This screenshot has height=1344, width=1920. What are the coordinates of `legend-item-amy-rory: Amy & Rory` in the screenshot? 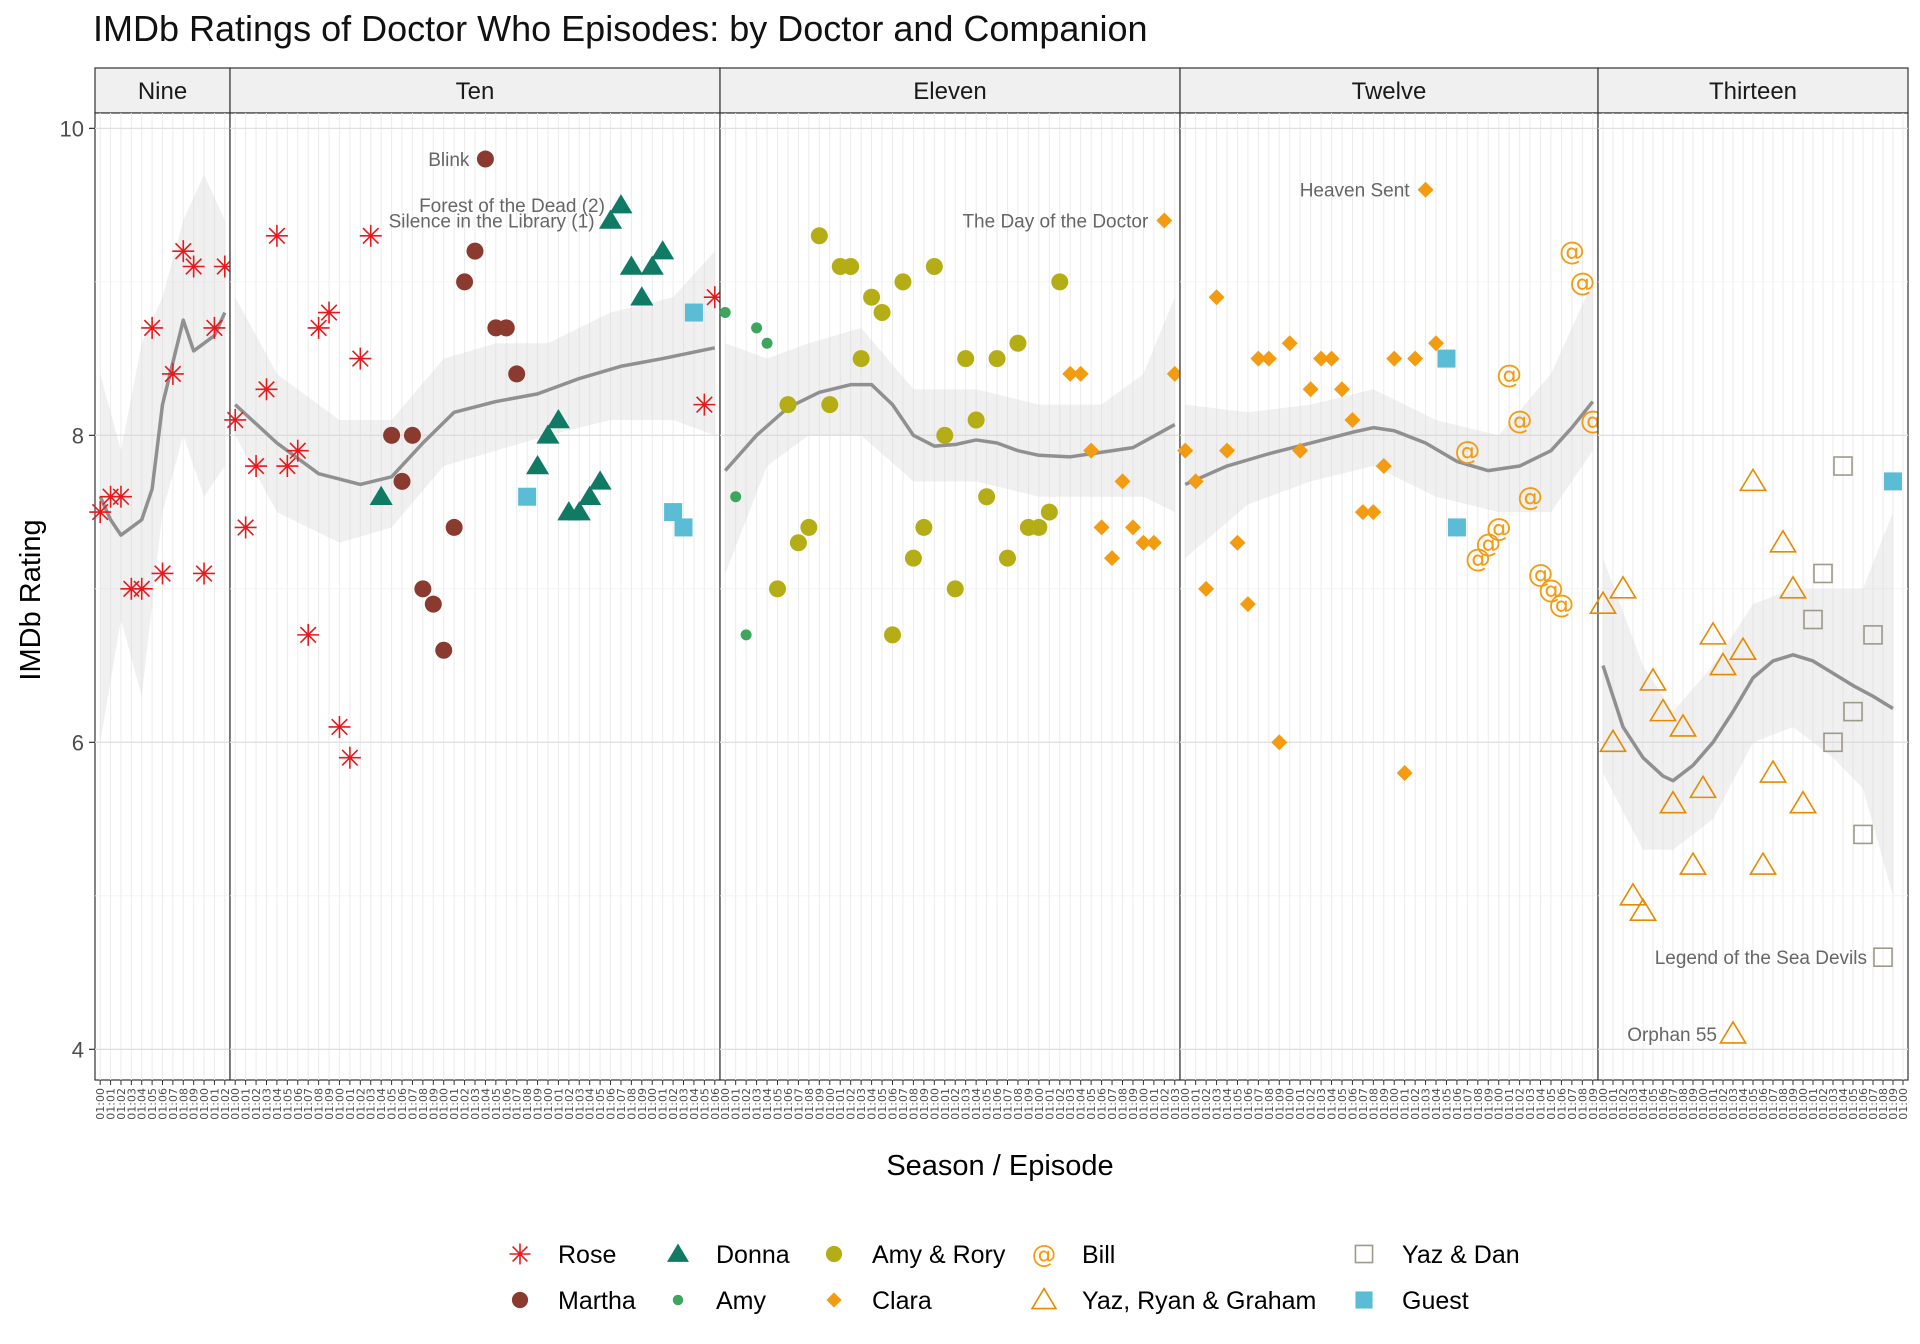 It's located at (915, 1255).